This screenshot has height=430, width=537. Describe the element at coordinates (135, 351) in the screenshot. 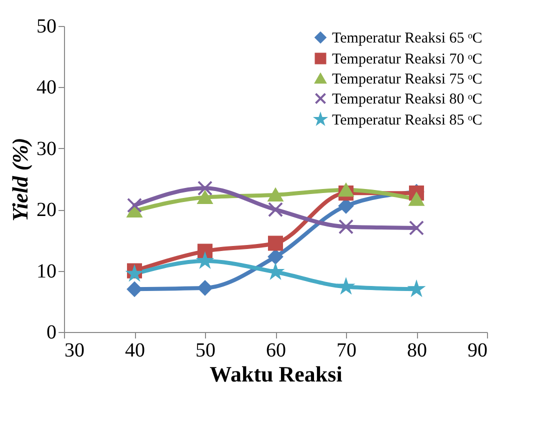

I see `x-tick-label: 40` at that location.